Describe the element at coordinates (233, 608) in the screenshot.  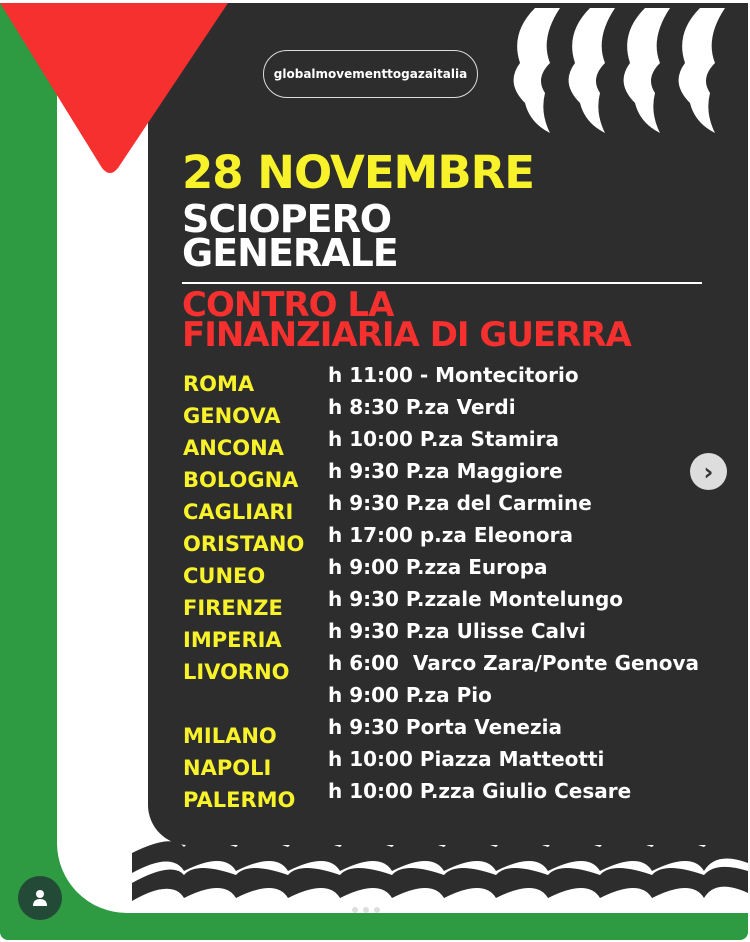
I see `event-city: FIRENZE` at that location.